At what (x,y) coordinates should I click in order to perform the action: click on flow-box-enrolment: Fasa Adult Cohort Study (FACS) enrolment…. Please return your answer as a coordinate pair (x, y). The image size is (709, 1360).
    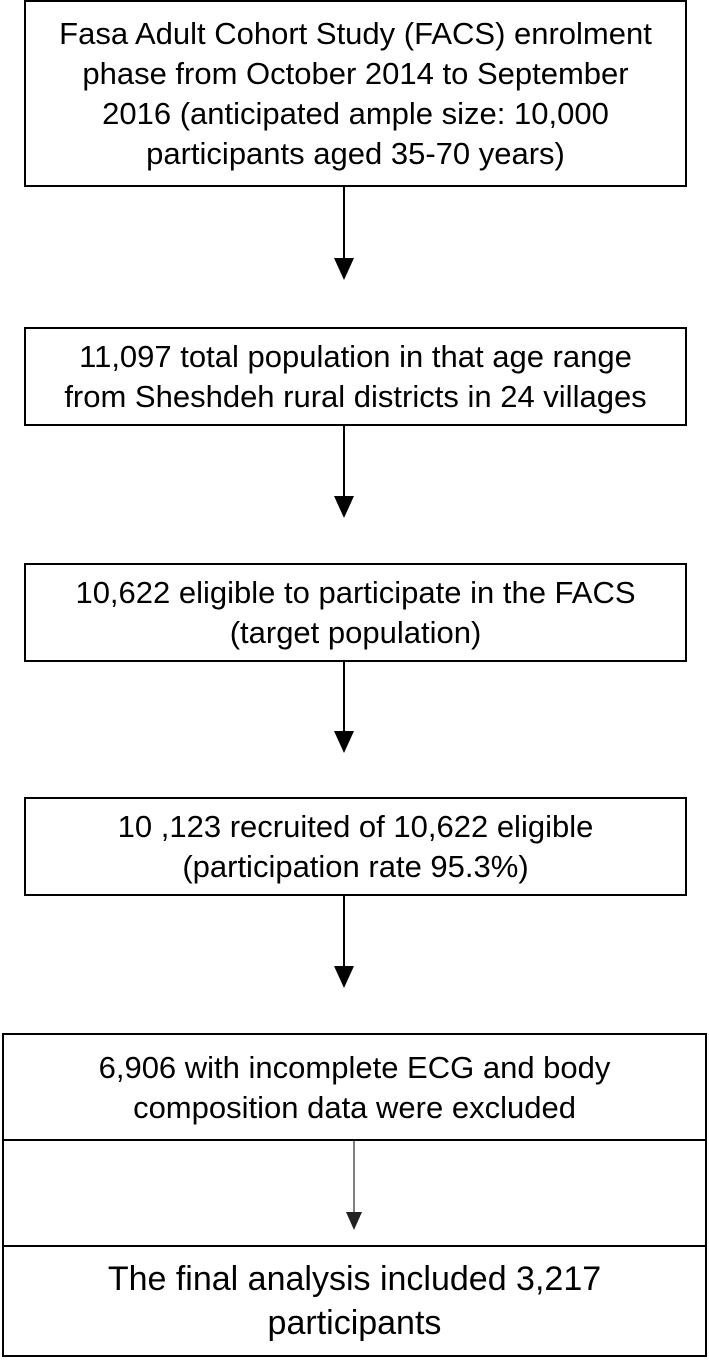
    Looking at the image, I should click on (355, 93).